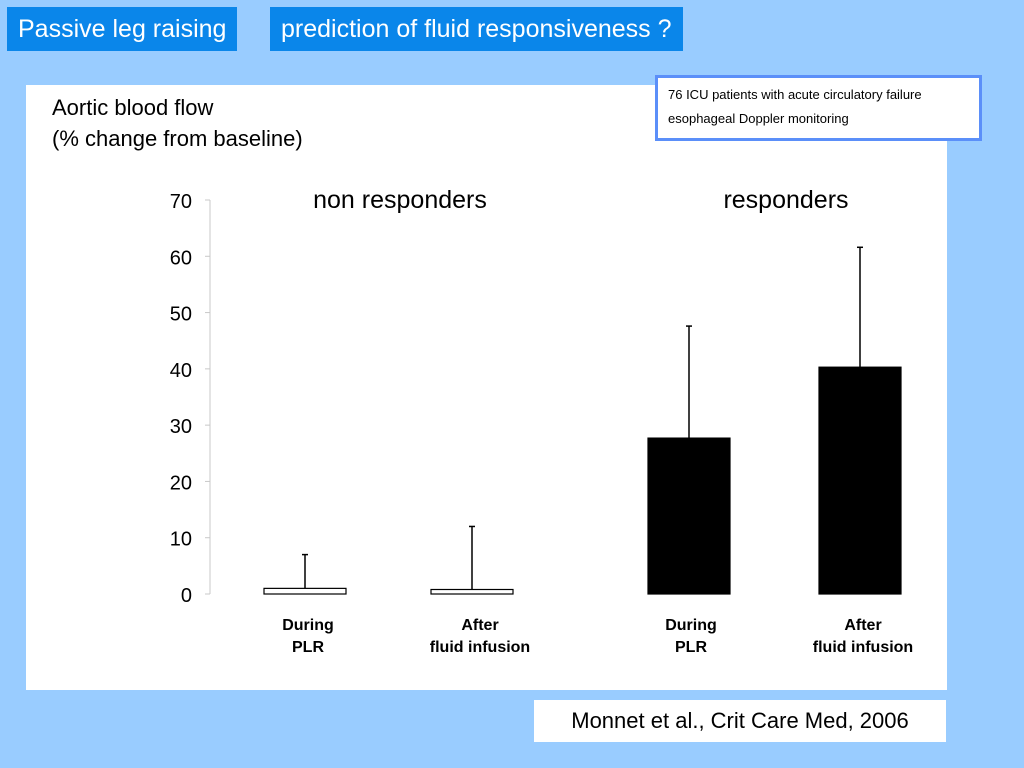 This screenshot has width=1024, height=768. Describe the element at coordinates (181, 427) in the screenshot. I see `y-tick-label: 30` at that location.